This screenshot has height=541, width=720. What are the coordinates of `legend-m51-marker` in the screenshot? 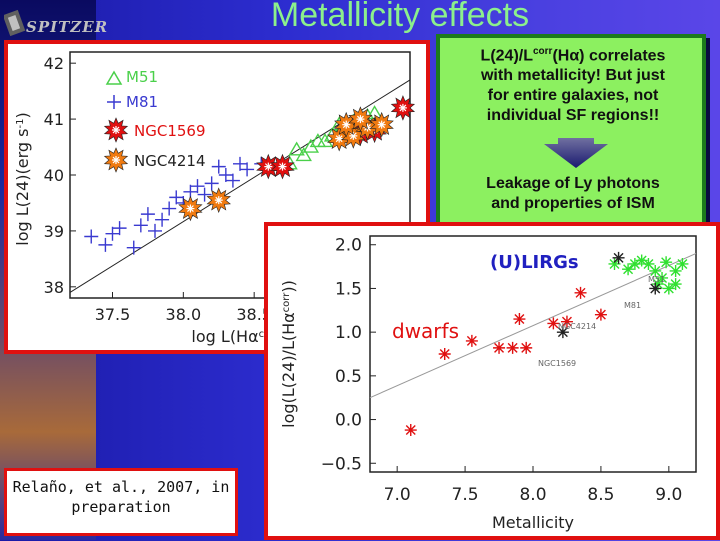 It's located at (114, 77).